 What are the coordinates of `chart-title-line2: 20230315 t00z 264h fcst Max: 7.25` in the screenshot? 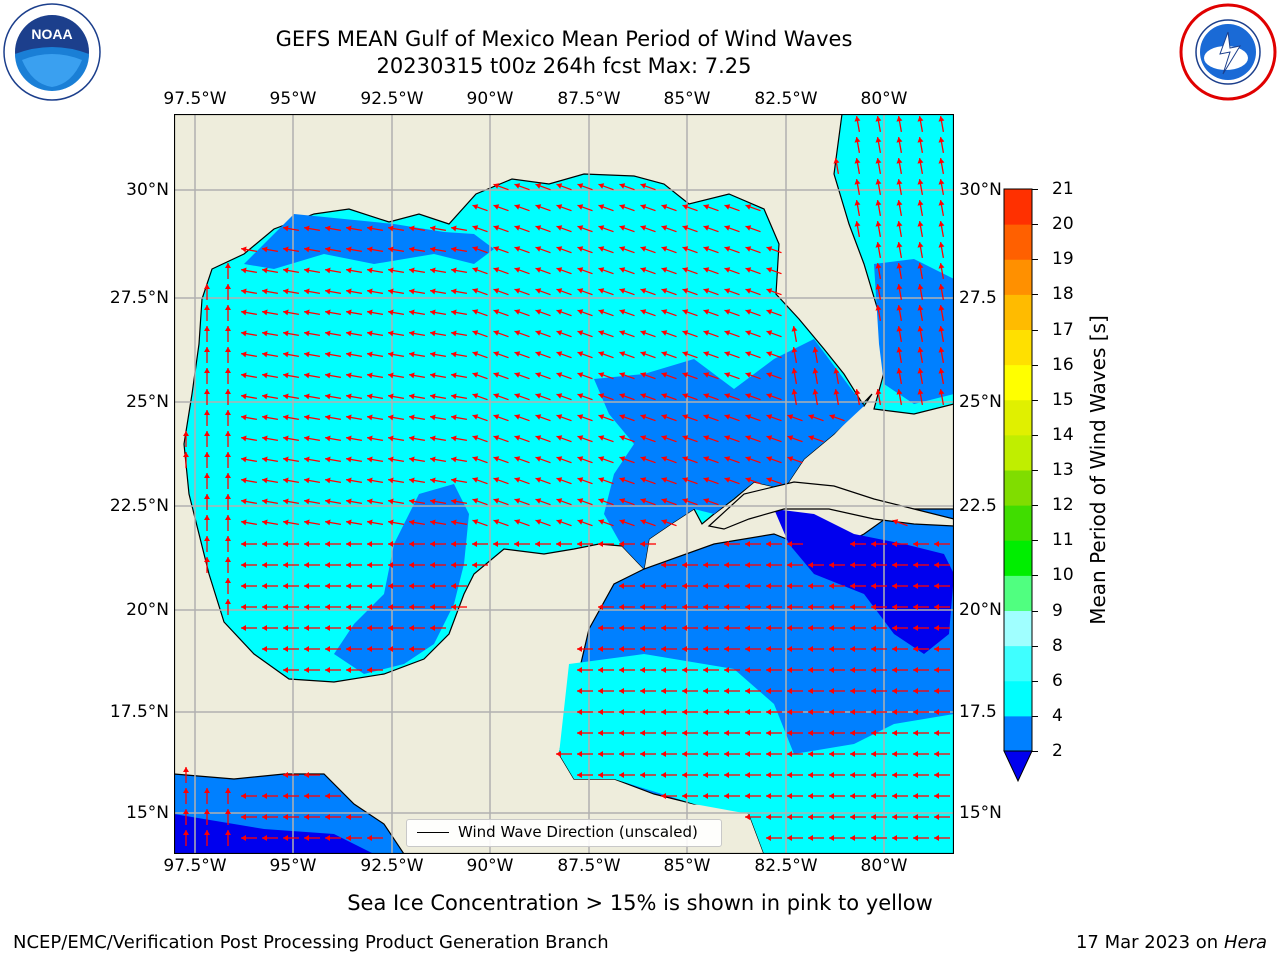 It's located at (564, 66).